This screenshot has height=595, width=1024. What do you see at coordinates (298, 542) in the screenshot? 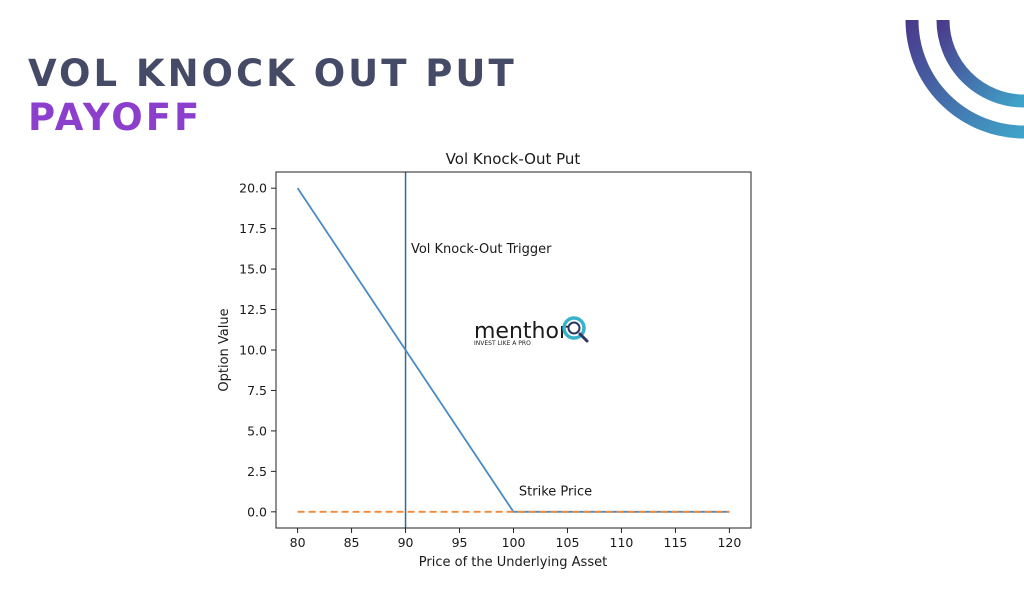
I see `x-tick-label: 80` at bounding box center [298, 542].